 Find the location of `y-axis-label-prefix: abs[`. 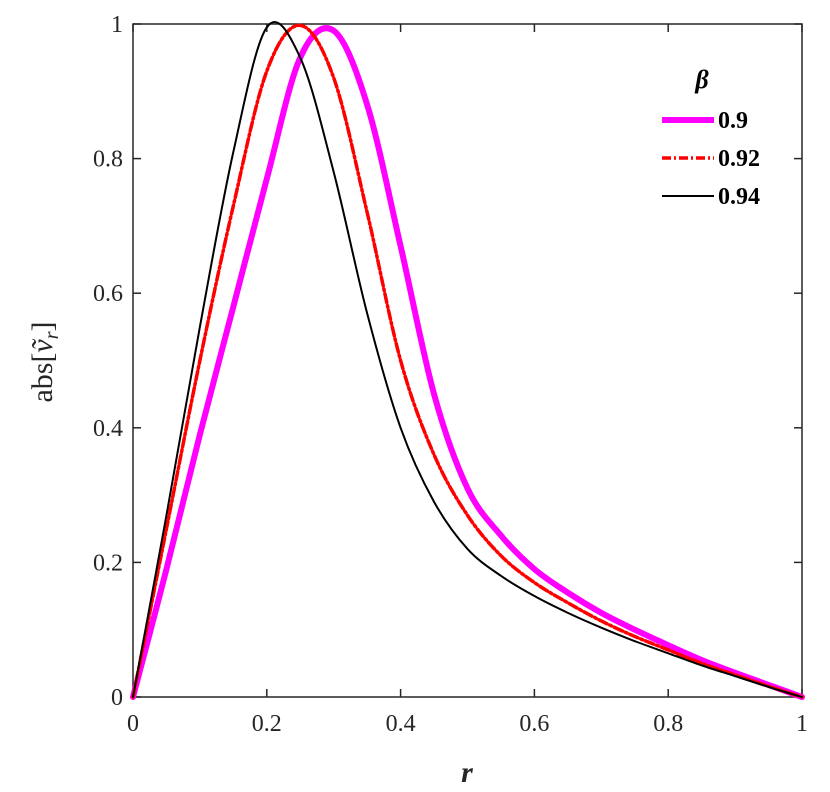

y-axis-label-prefix: abs[ is located at coordinates (42, 378).